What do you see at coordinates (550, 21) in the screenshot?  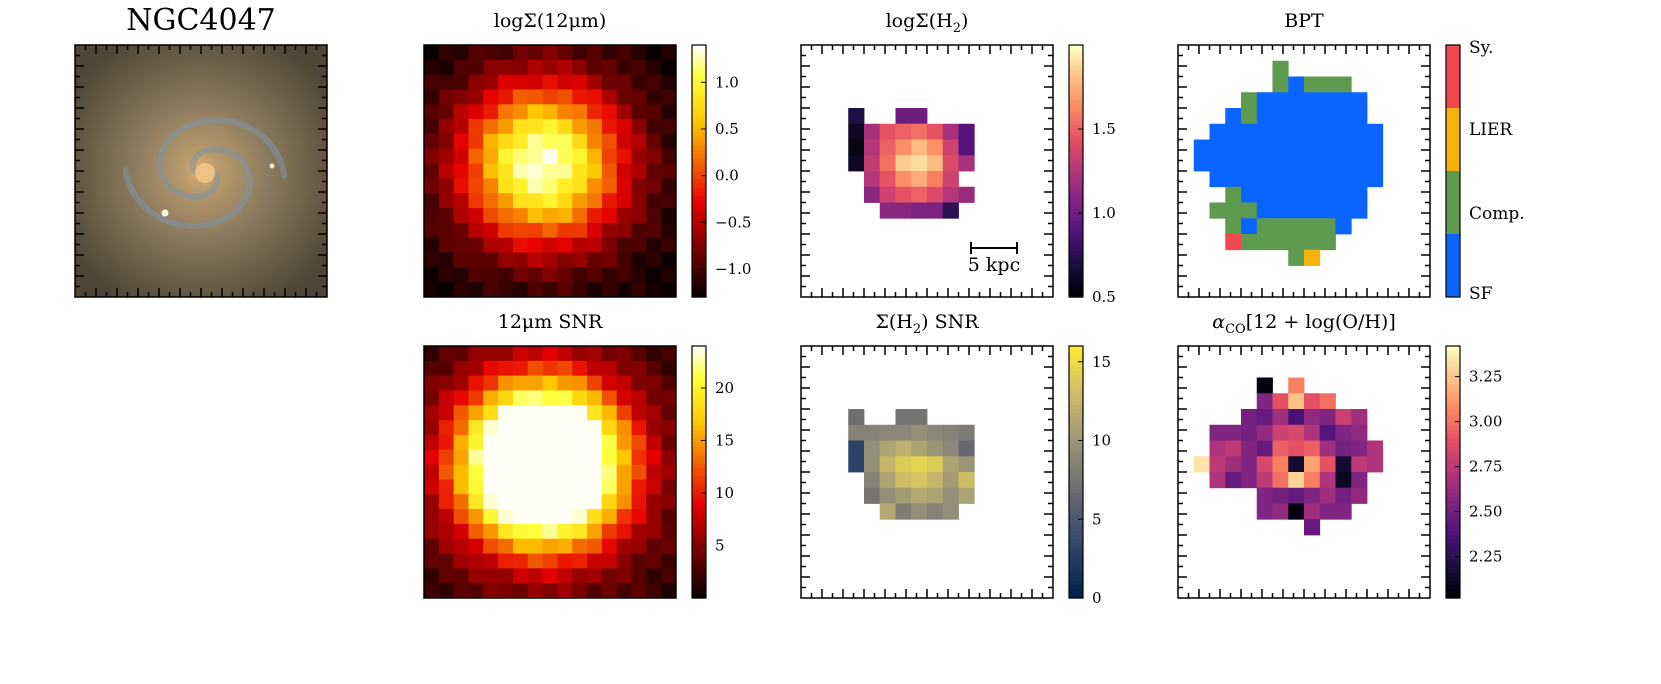 I see `panel-title: logΣ(12μm)` at bounding box center [550, 21].